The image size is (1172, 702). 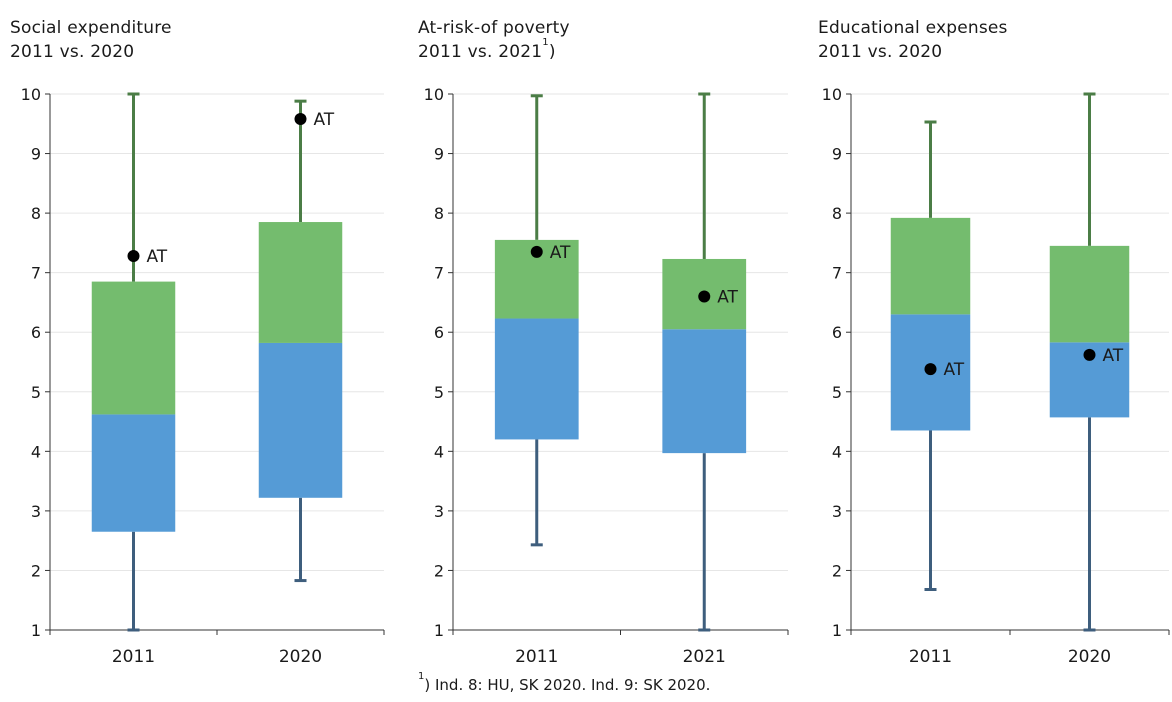 What do you see at coordinates (91, 28) in the screenshot?
I see `chart-title: Social expenditure` at bounding box center [91, 28].